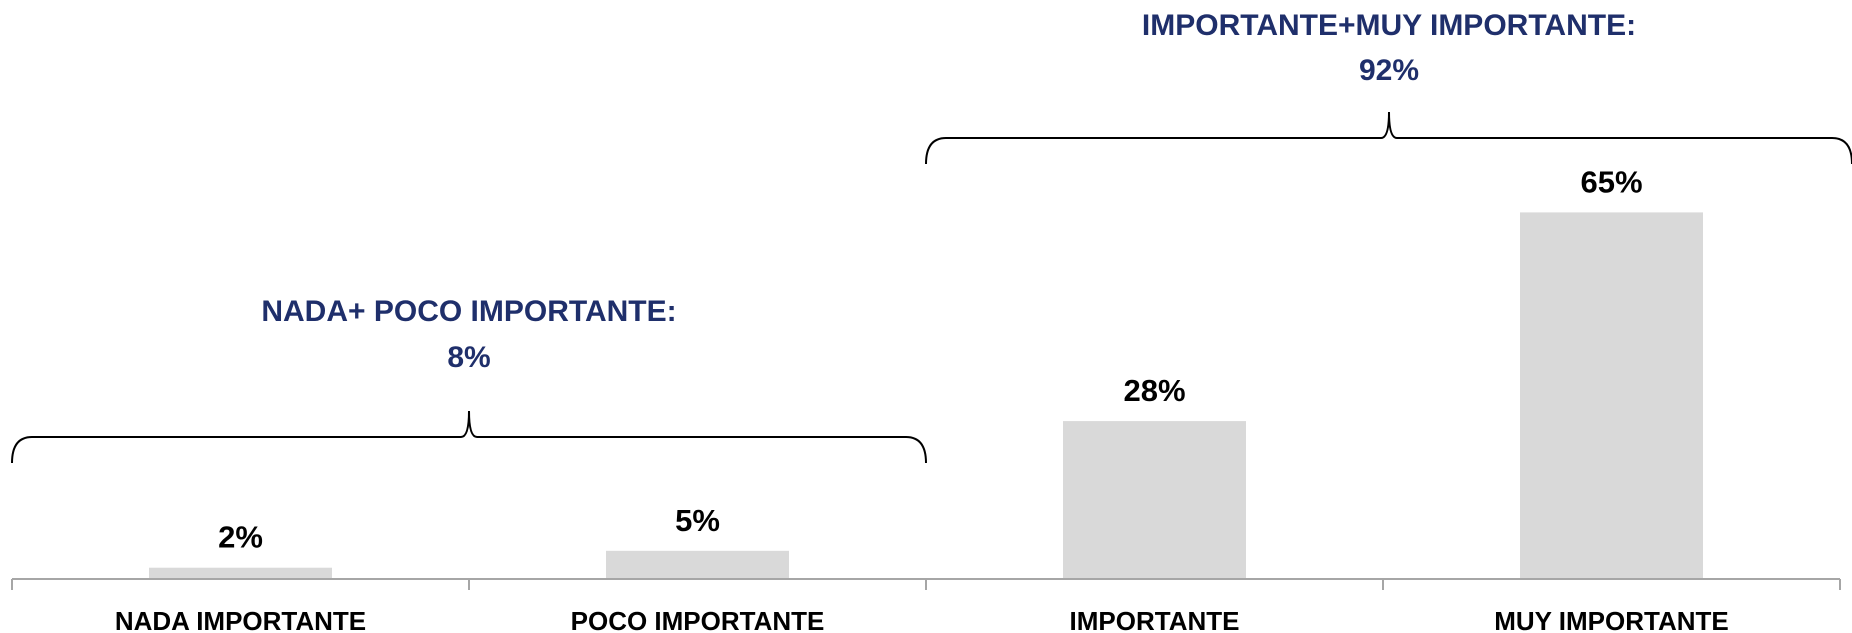 The width and height of the screenshot is (1852, 633). What do you see at coordinates (698, 619) in the screenshot?
I see `tick-label-poco-importante: POCO IMPORTANTE` at bounding box center [698, 619].